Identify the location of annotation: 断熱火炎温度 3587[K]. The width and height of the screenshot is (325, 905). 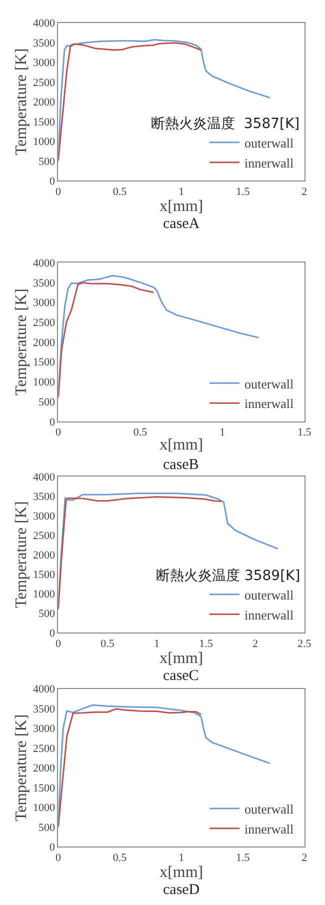
(225, 124).